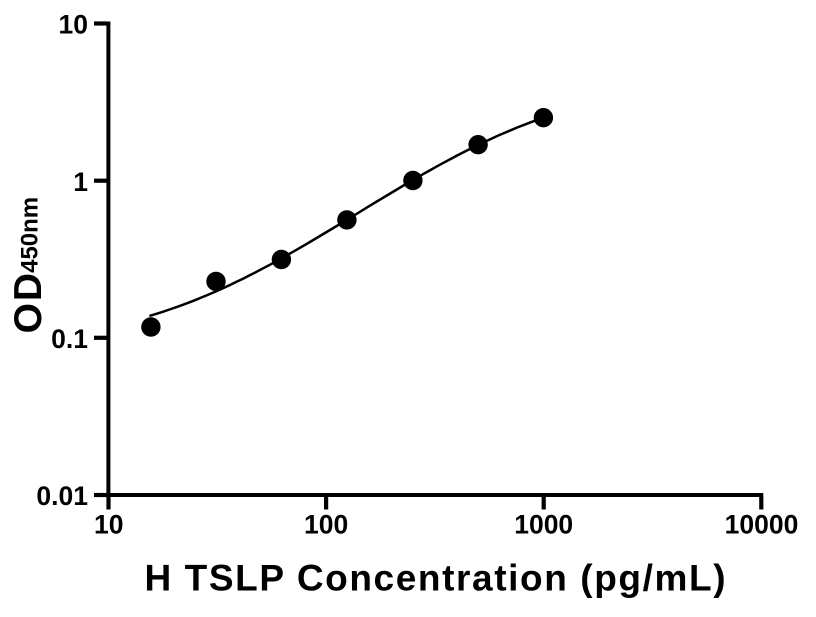  What do you see at coordinates (762, 524) in the screenshot?
I see `svg-text: 10000` at bounding box center [762, 524].